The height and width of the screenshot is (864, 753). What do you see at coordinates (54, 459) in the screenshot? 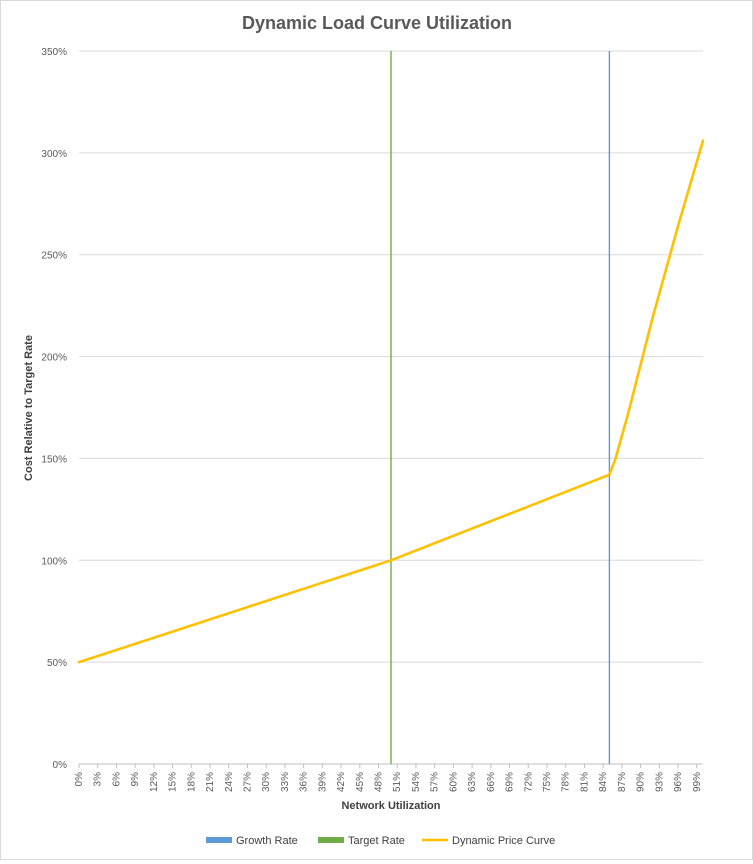
I see `y-tick-label: 150%` at bounding box center [54, 459].